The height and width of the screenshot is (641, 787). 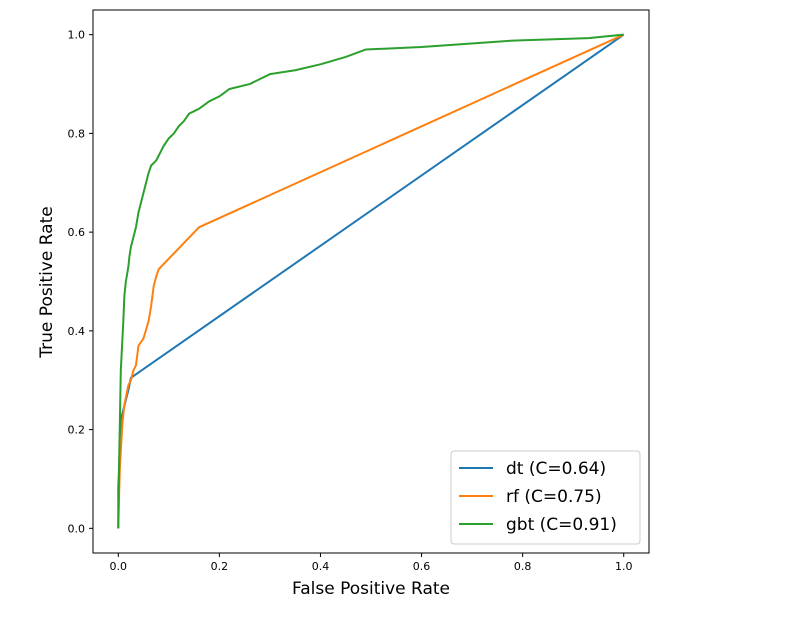 What do you see at coordinates (561, 525) in the screenshot?
I see `legend-label-gbt: gbt (C=0.91)` at bounding box center [561, 525].